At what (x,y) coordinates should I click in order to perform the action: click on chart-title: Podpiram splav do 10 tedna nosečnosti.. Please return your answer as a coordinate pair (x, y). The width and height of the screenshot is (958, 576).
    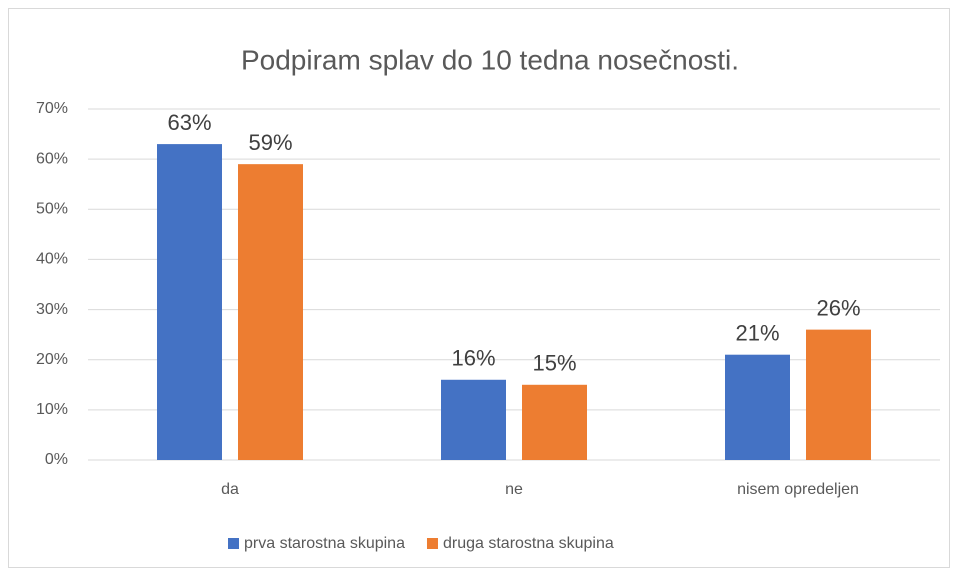
    Looking at the image, I should click on (490, 59).